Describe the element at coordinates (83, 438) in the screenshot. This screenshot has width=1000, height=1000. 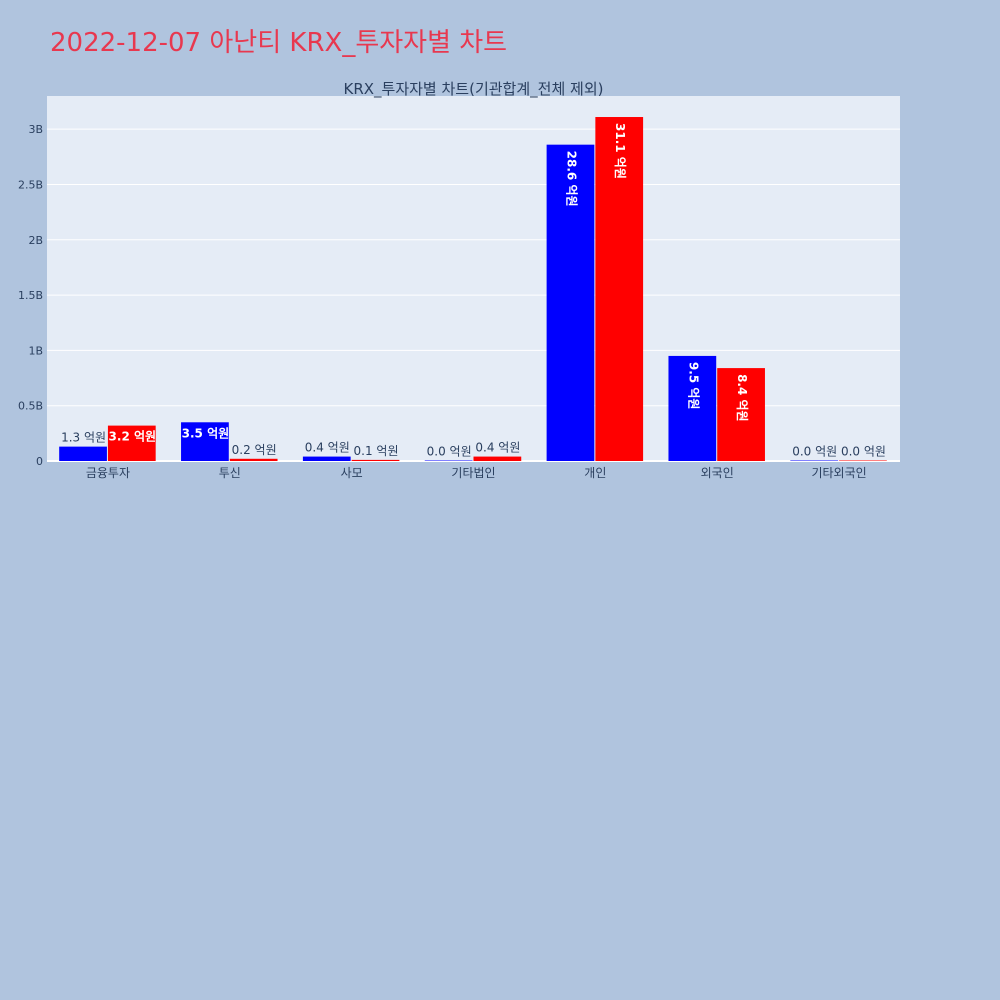
I see `bar-value-label: 1.3 억원` at that location.